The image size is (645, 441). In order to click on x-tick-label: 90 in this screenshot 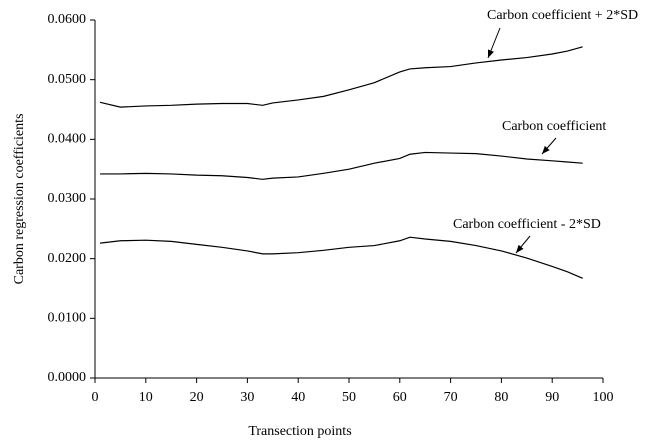, I will do `click(552, 397)`.